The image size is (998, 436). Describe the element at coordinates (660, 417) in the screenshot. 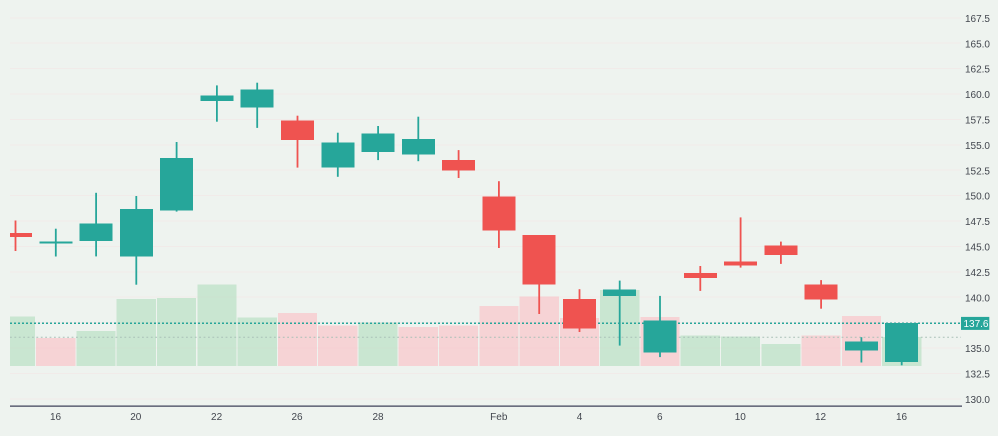

I see `svg-text: 6` at that location.